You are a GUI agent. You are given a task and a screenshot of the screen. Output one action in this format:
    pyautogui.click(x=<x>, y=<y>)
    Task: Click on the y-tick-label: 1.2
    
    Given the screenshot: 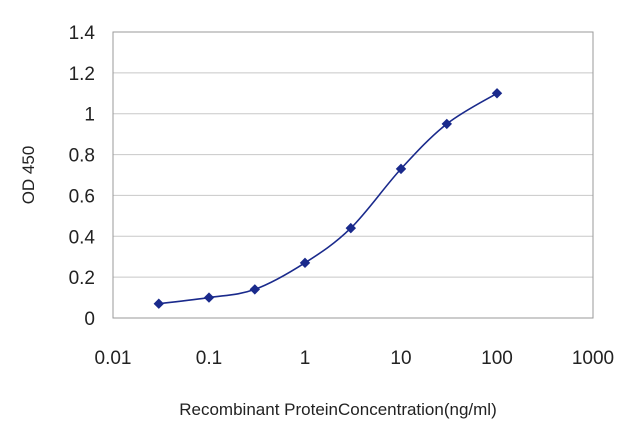 What is the action you would take?
    pyautogui.click(x=82, y=74)
    